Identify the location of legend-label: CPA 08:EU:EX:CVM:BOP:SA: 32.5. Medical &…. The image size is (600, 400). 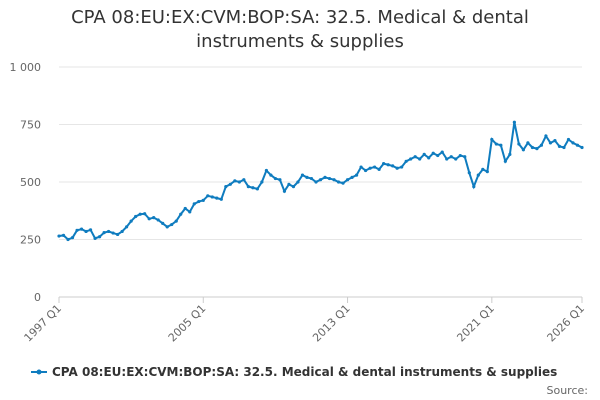
(304, 372).